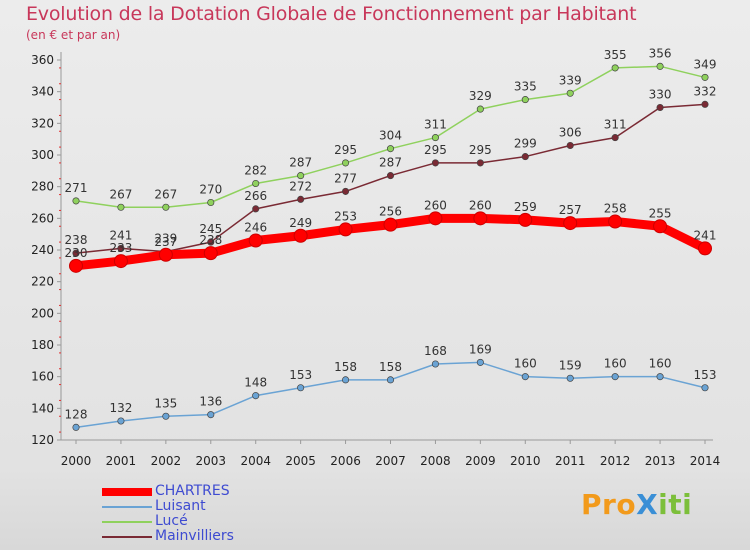 The image size is (750, 550). What do you see at coordinates (42, 440) in the screenshot?
I see `y-tick-label: 120` at bounding box center [42, 440].